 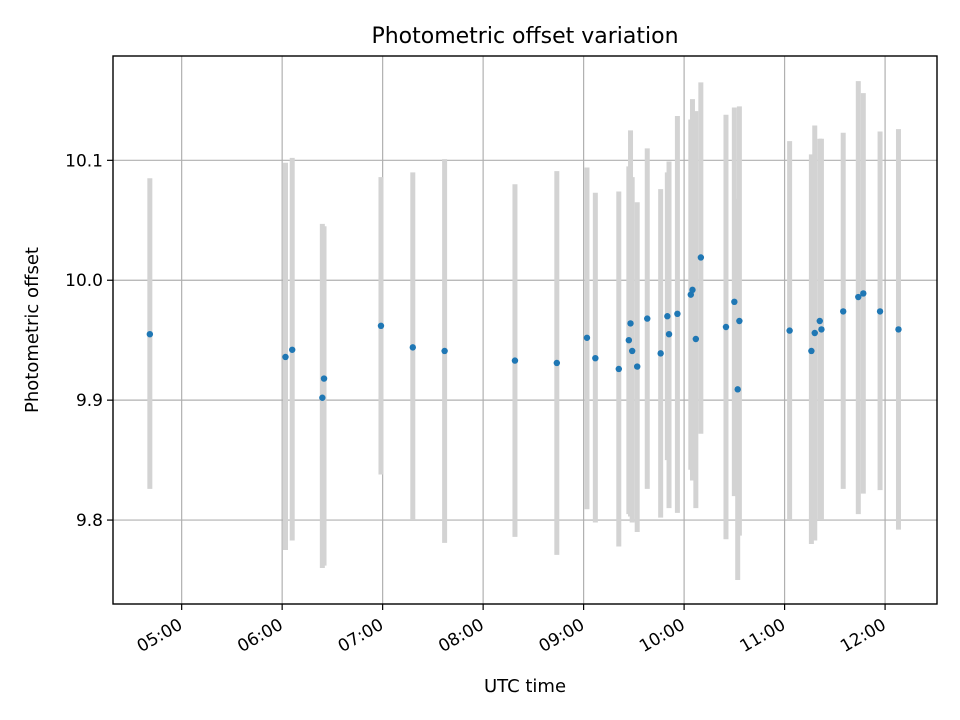 What do you see at coordinates (32, 330) in the screenshot?
I see `y-axis-label: Photometric offset` at bounding box center [32, 330].